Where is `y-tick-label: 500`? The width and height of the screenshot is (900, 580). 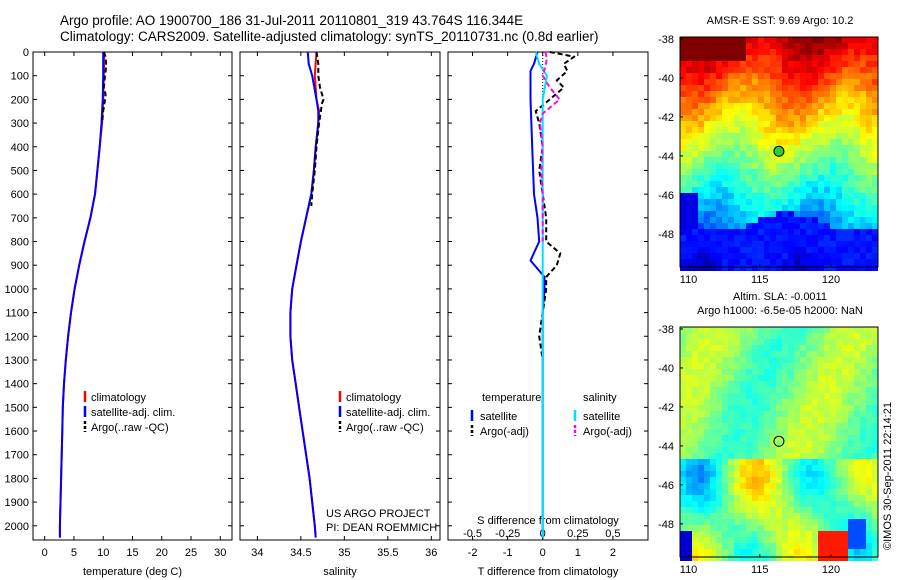
y-tick-label: 500 is located at coordinates (20, 171).